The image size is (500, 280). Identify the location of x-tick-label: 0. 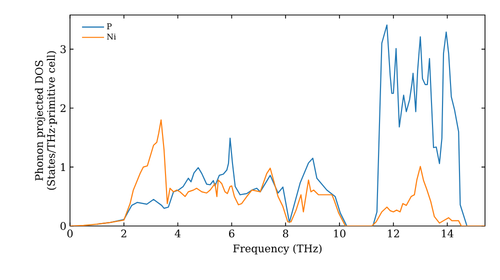
(70, 234).